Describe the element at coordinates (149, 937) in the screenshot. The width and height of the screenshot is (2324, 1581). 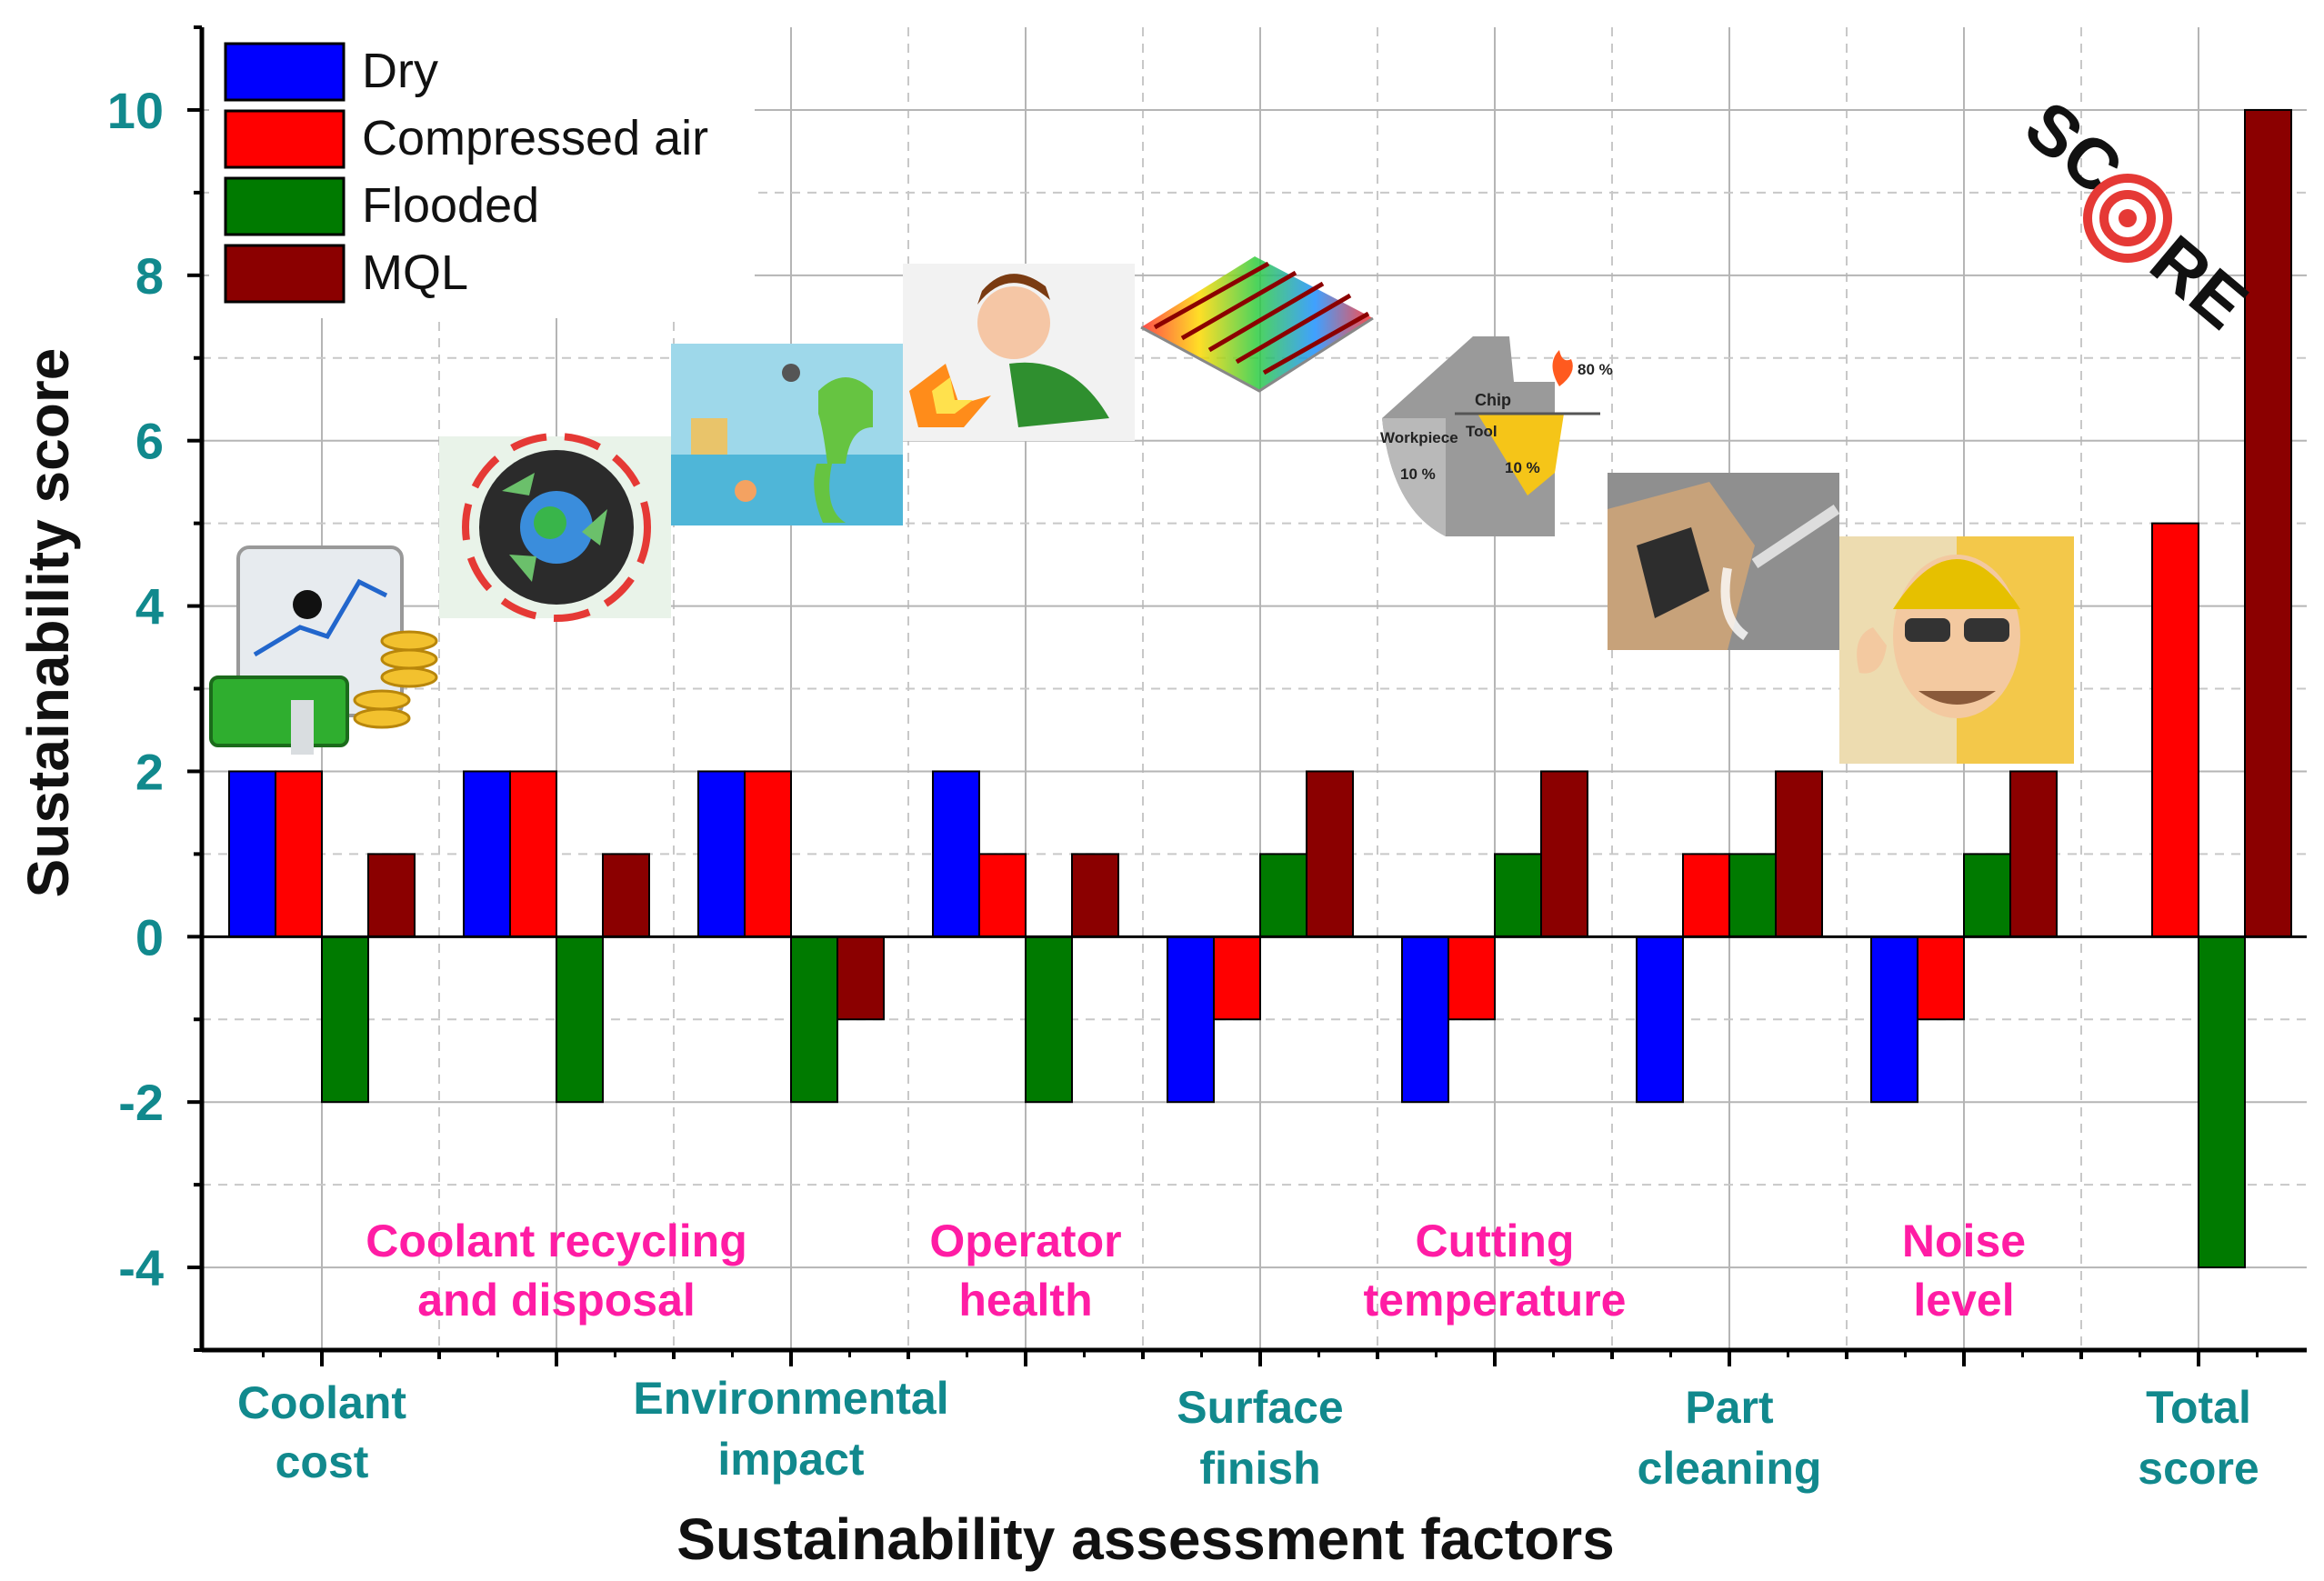
I see `y-tick-label: 0` at that location.